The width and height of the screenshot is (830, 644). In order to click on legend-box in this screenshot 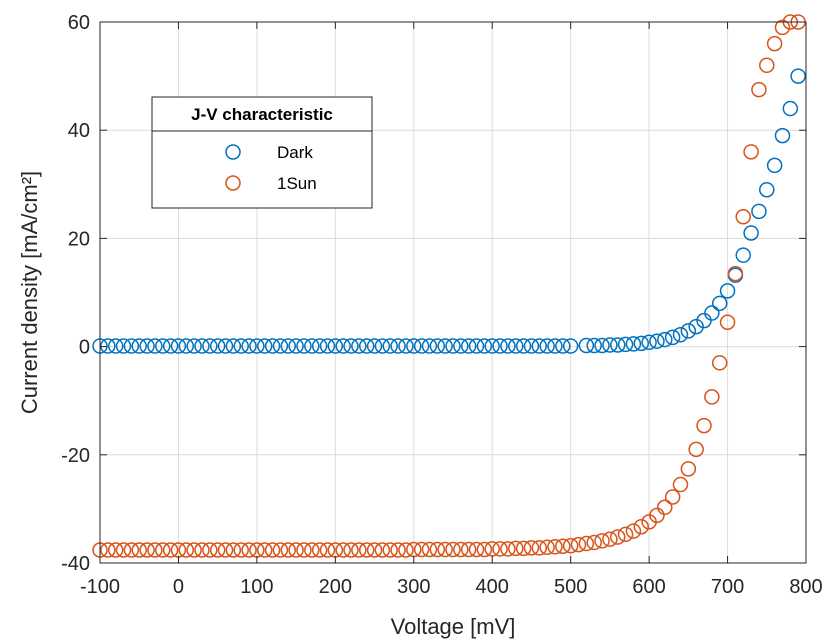, I will do `click(262, 152)`.